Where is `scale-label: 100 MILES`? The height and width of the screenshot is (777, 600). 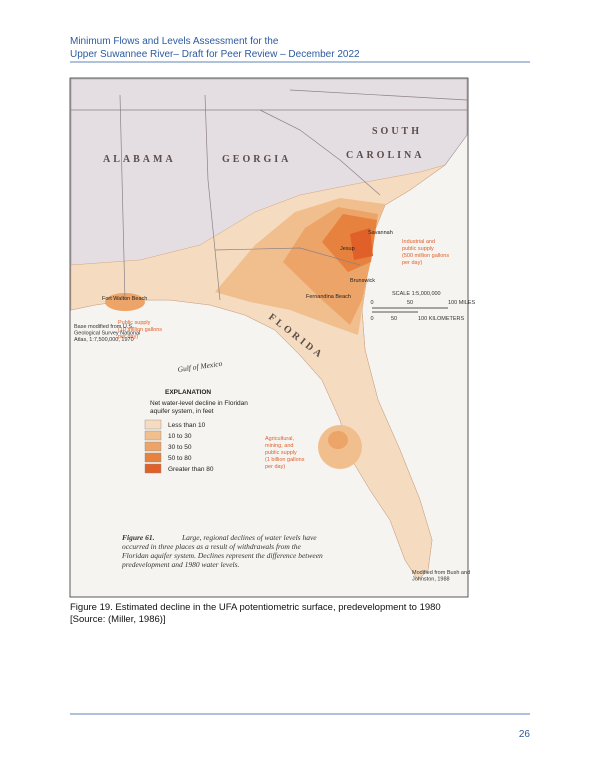 scale-label: 100 MILES is located at coordinates (462, 303).